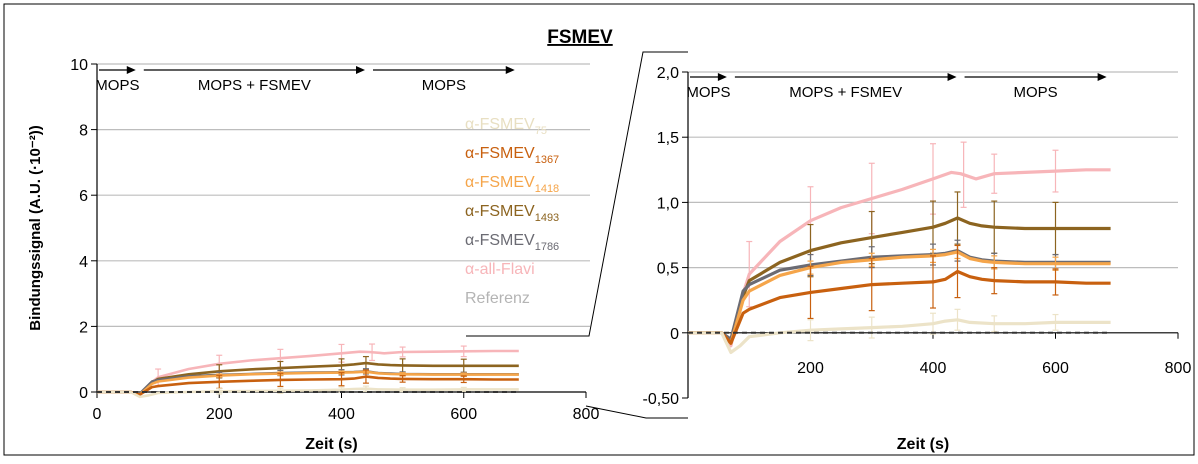 This screenshot has width=1198, height=464. Describe the element at coordinates (668, 203) in the screenshot. I see `y-tick-label: 1,0` at that location.